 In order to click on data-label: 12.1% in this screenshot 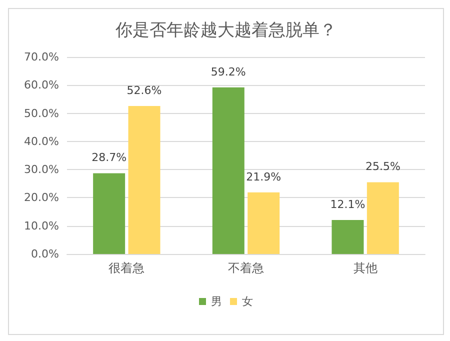, I will do `click(348, 204)`.